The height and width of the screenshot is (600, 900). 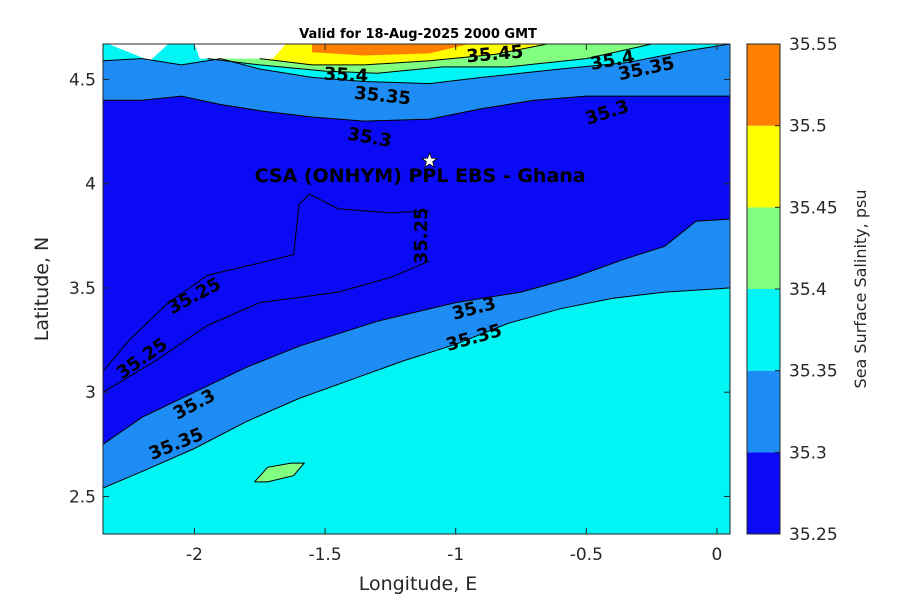 What do you see at coordinates (808, 127) in the screenshot?
I see `colorbar-tick-label-5: 35.5` at bounding box center [808, 127].